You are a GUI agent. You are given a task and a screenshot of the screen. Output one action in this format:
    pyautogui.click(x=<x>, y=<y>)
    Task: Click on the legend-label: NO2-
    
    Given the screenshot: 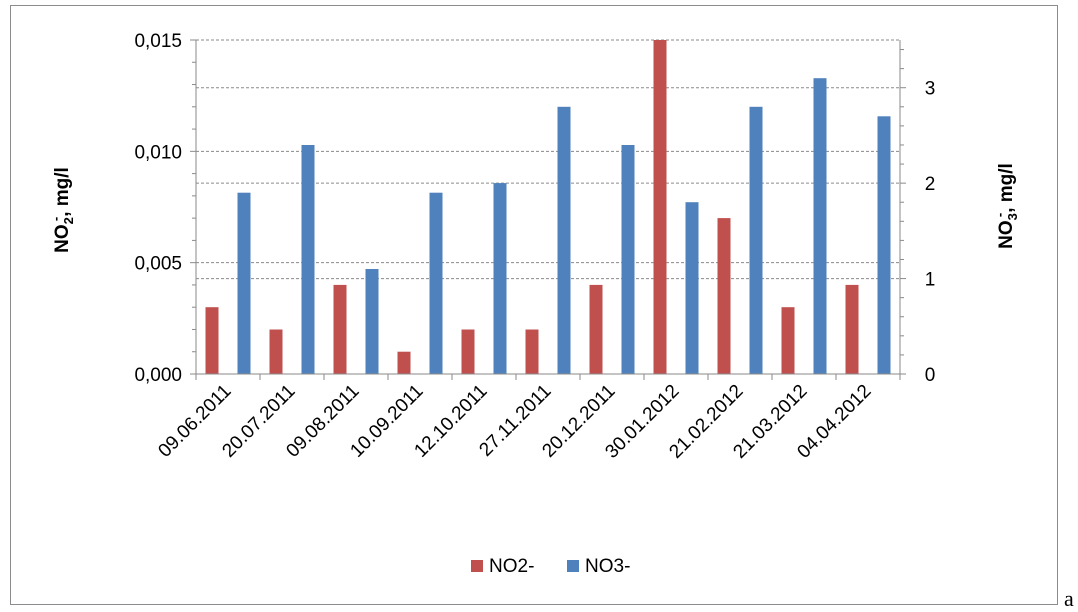 What is the action you would take?
    pyautogui.click(x=511, y=566)
    